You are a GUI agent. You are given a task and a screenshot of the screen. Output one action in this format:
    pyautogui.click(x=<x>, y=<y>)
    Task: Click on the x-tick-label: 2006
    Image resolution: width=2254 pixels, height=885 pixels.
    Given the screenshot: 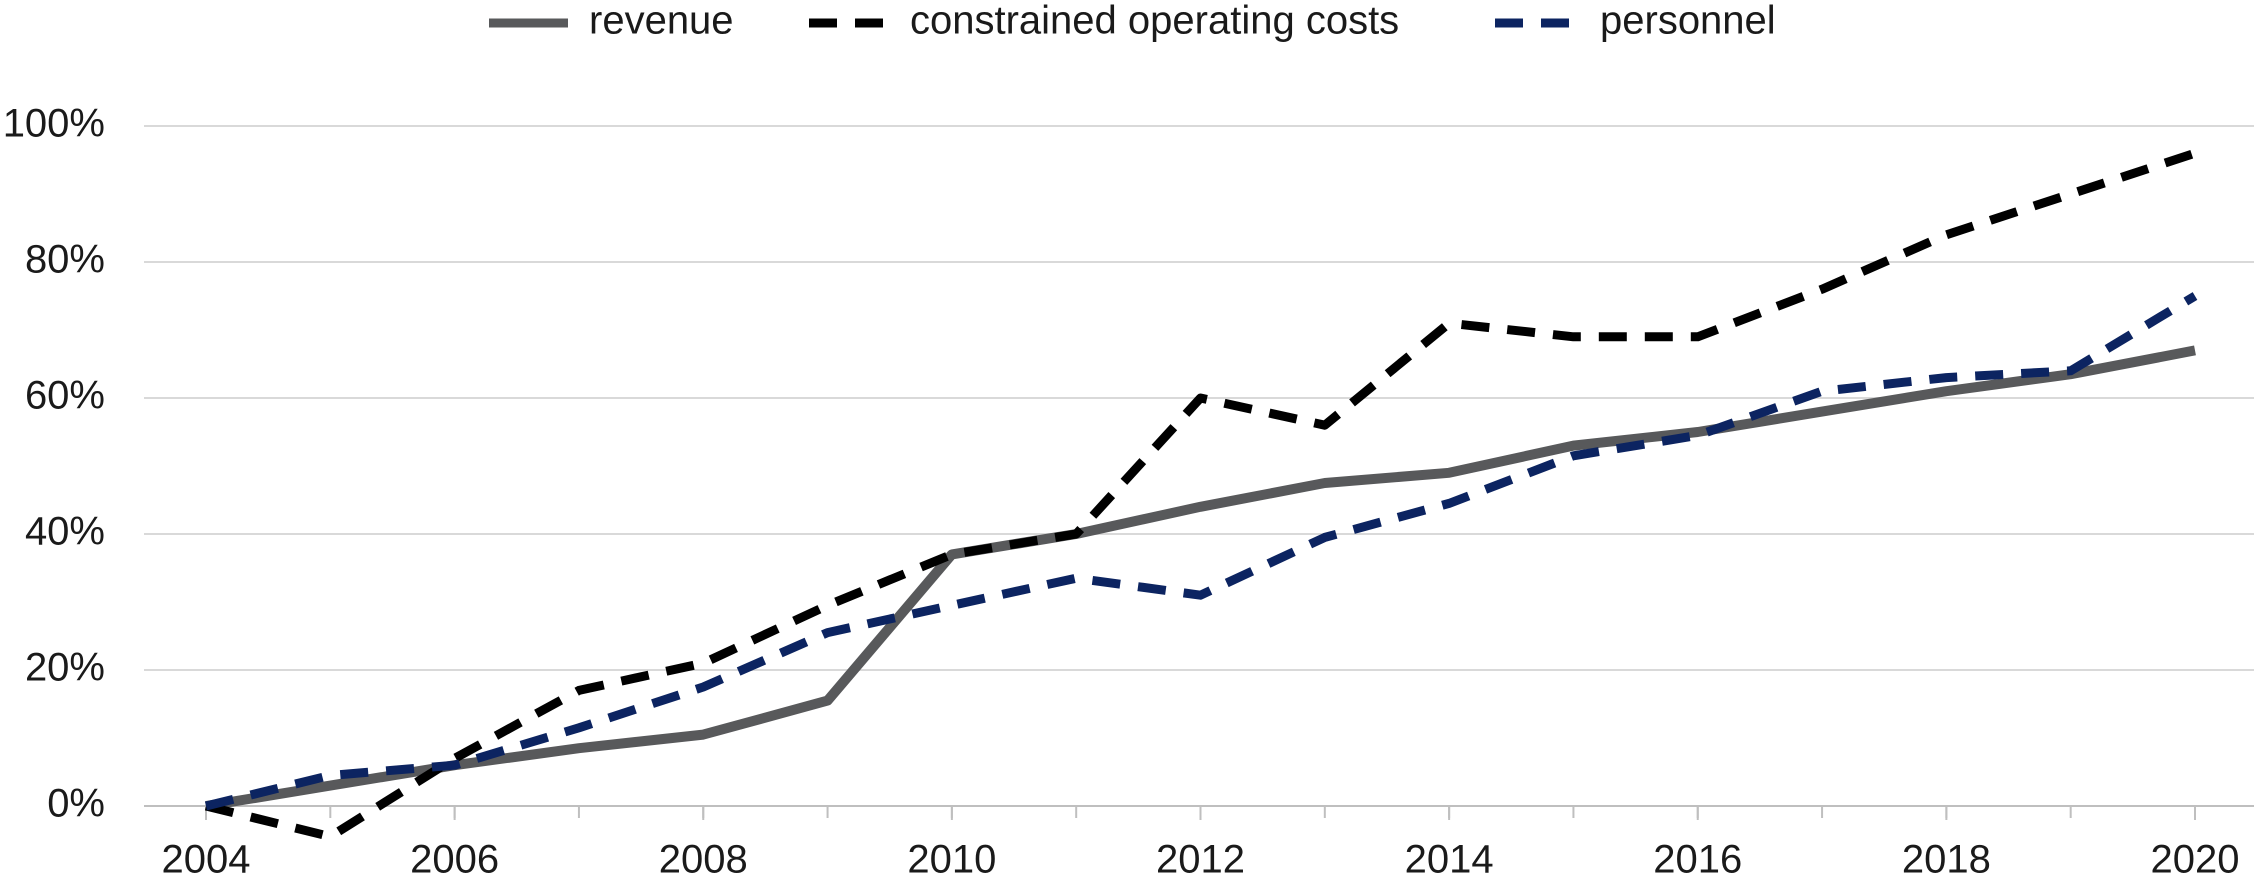 What is the action you would take?
    pyautogui.click(x=454, y=860)
    